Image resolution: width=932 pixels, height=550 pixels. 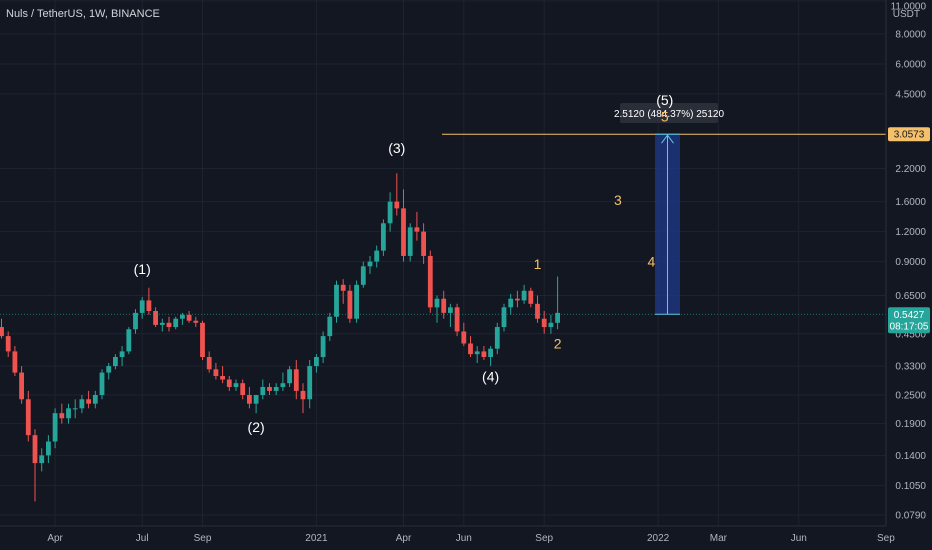 I want to click on measure-tooltip-text: 2.5120 (484.37%) 25120, so click(x=669, y=114).